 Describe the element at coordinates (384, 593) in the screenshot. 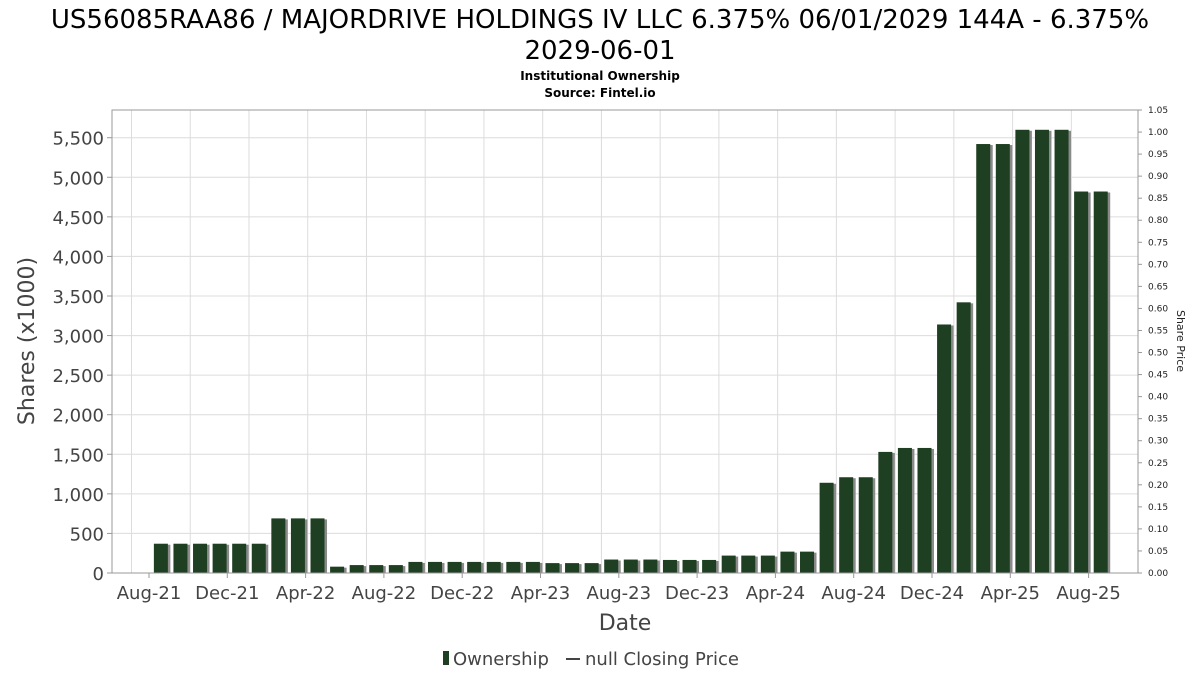

I see `x-tick-label: Aug-22` at that location.